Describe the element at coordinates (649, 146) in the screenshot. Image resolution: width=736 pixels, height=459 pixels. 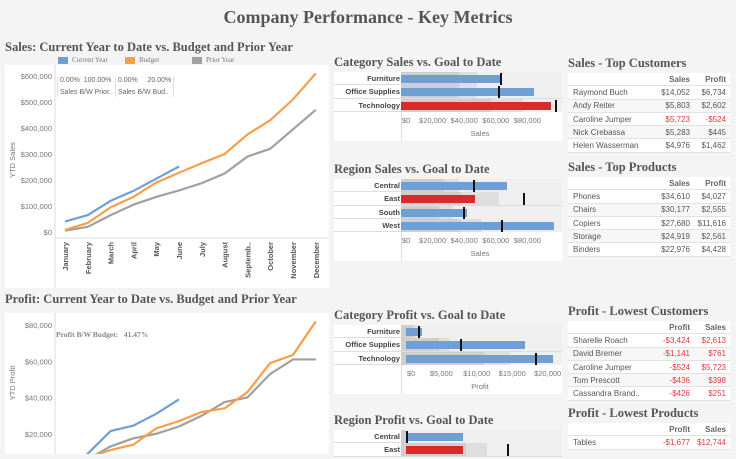
I see `table-row: Helen Wasserman $4,976 $1,462` at that location.